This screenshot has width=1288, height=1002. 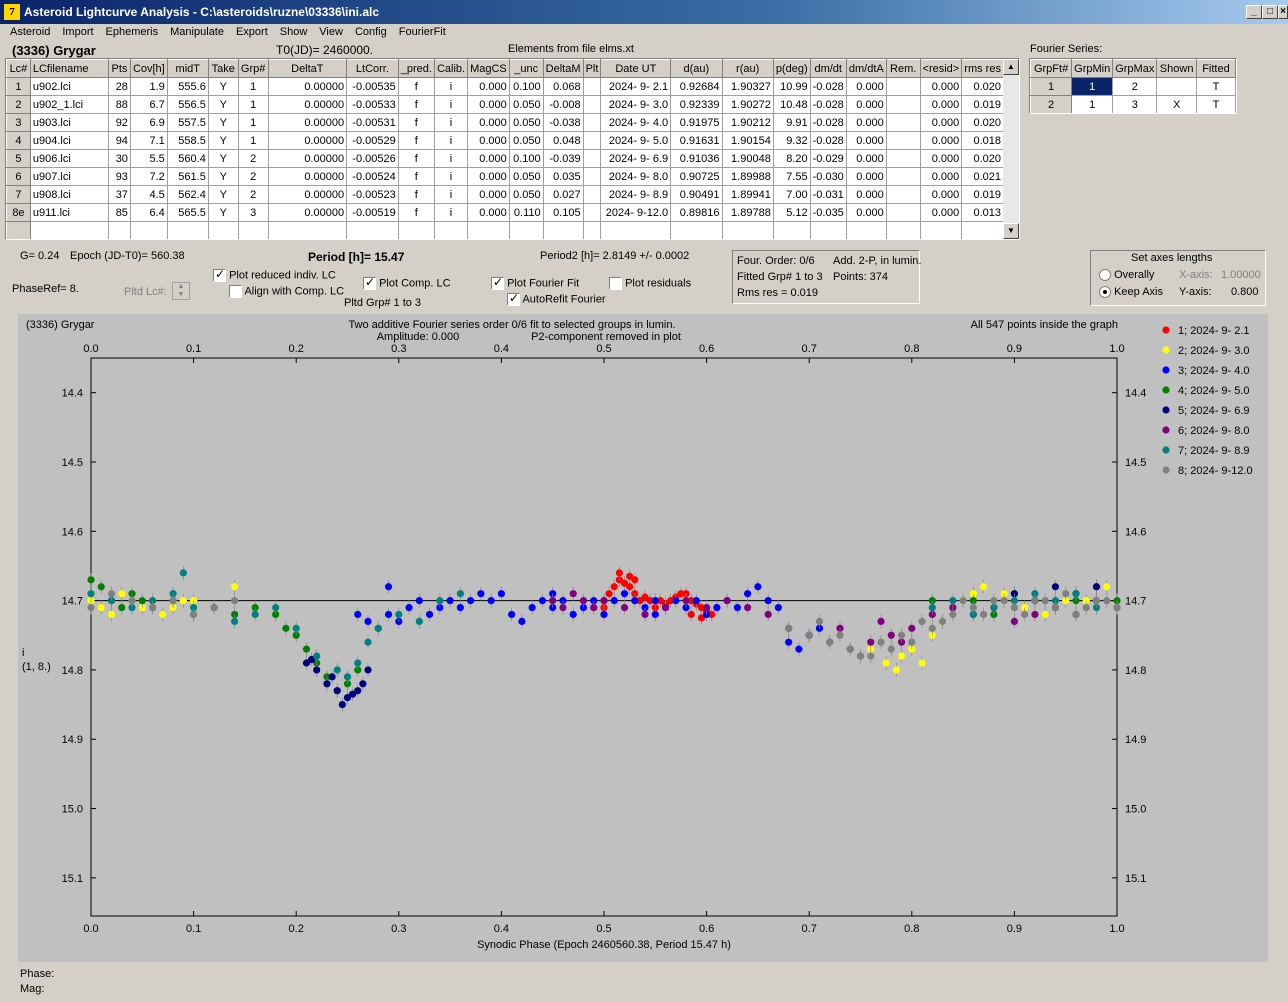 What do you see at coordinates (1105, 275) in the screenshot?
I see `overally-radio-dot` at bounding box center [1105, 275].